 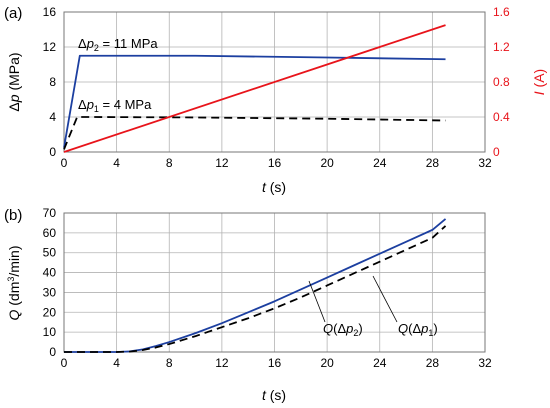 What do you see at coordinates (50, 273) in the screenshot?
I see `panel-b-y-tick-label: 40` at bounding box center [50, 273].